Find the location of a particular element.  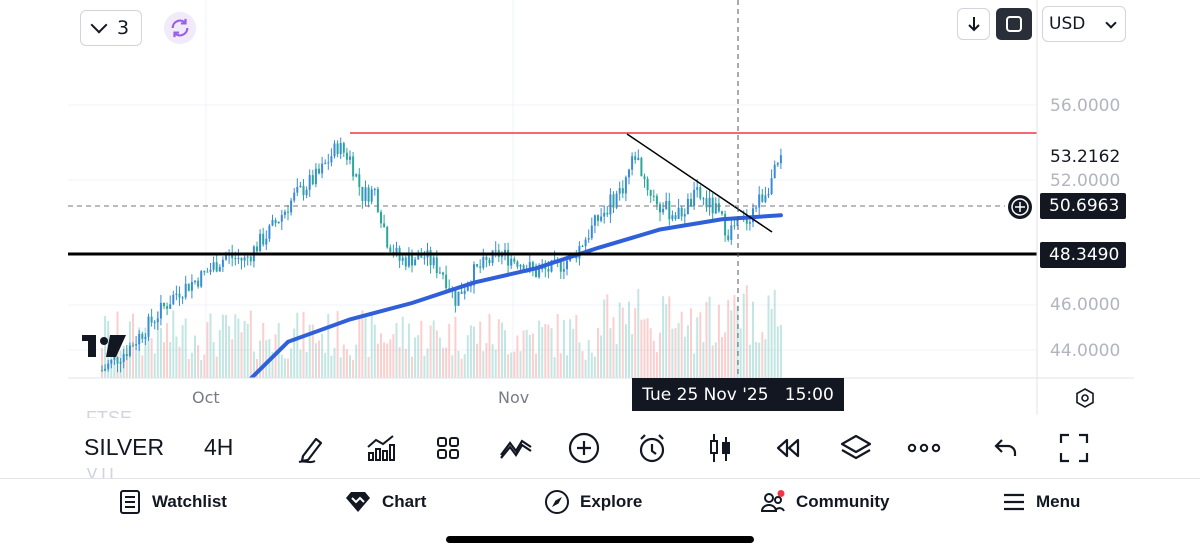

volume-bars is located at coordinates (441, 331).